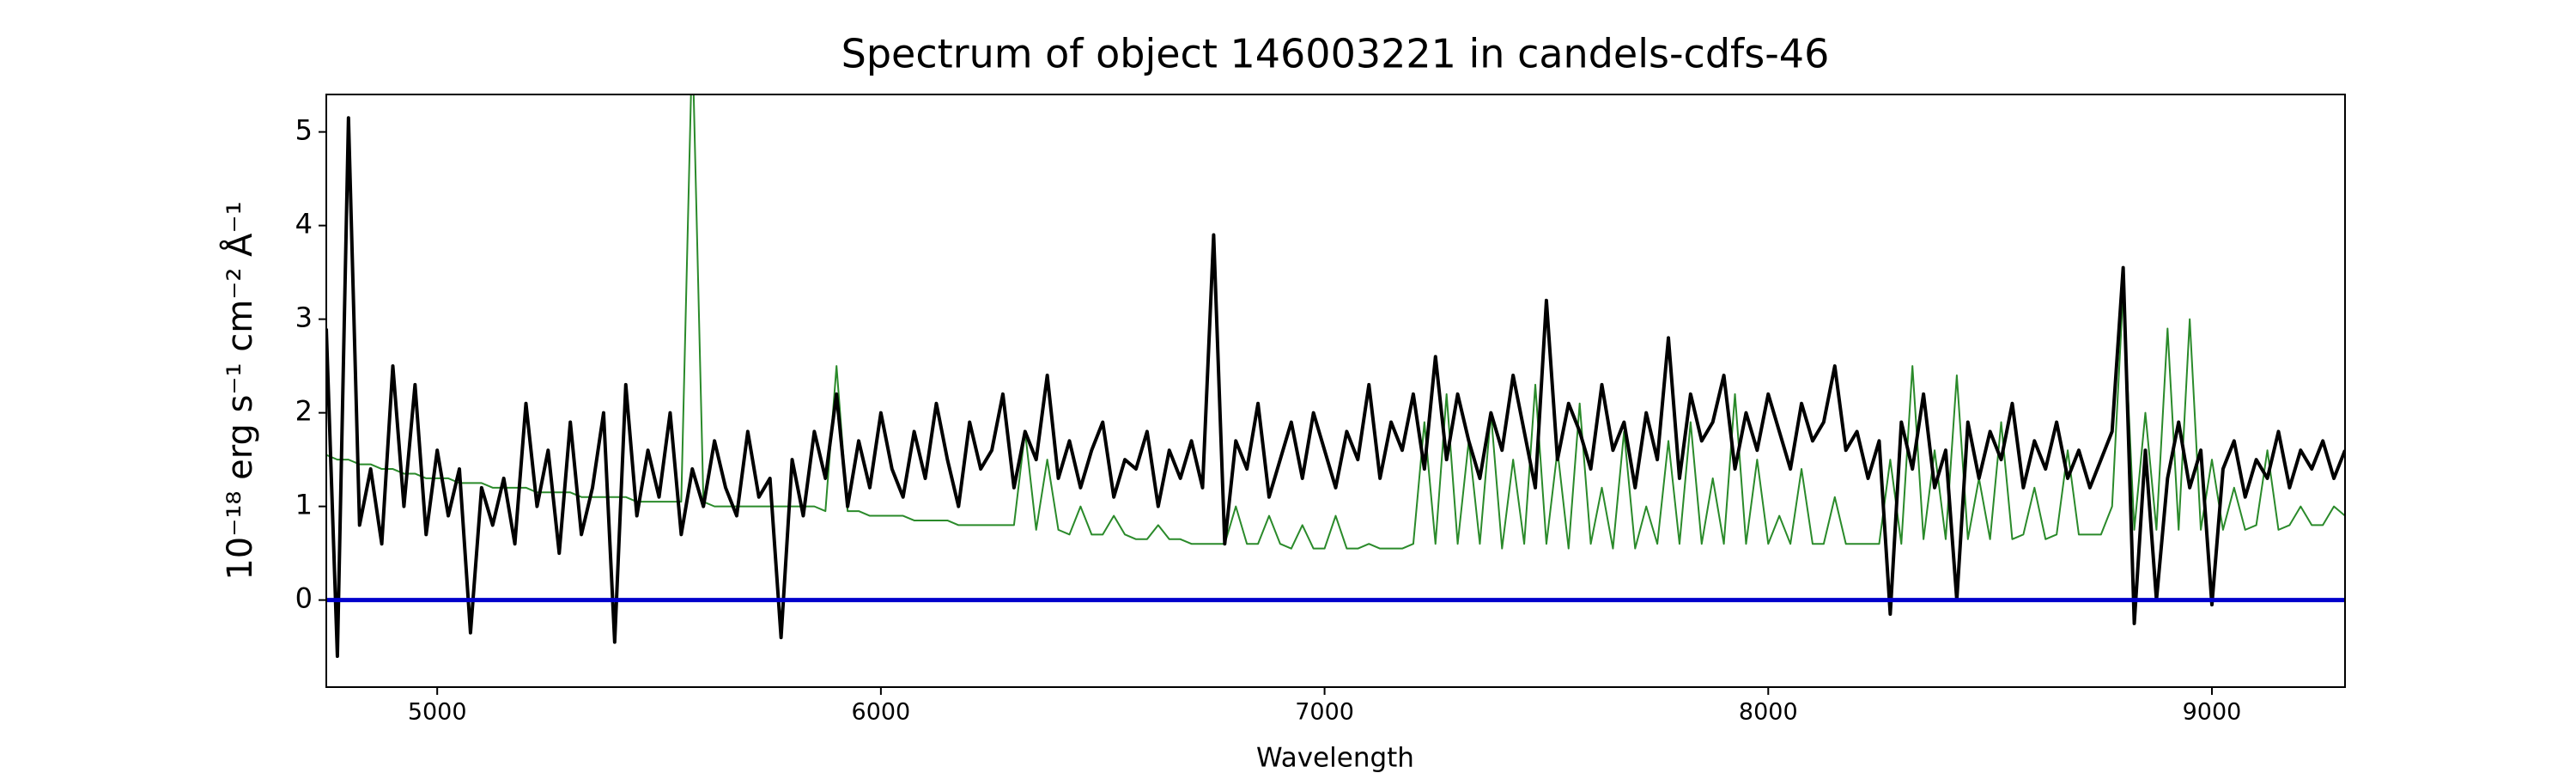  I want to click on y-tick-label: 4, so click(304, 224).